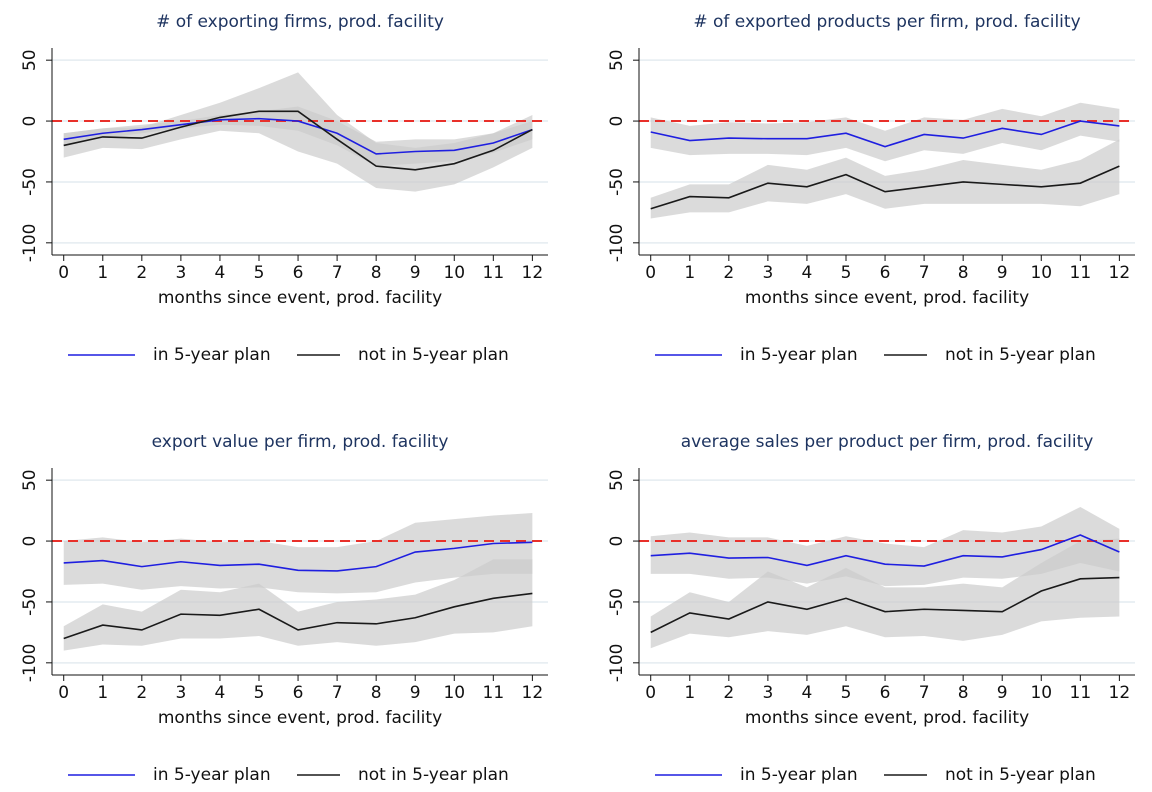  Describe the element at coordinates (300, 22) in the screenshot. I see `panel-title: # of exporting firms, prod. facility` at that location.